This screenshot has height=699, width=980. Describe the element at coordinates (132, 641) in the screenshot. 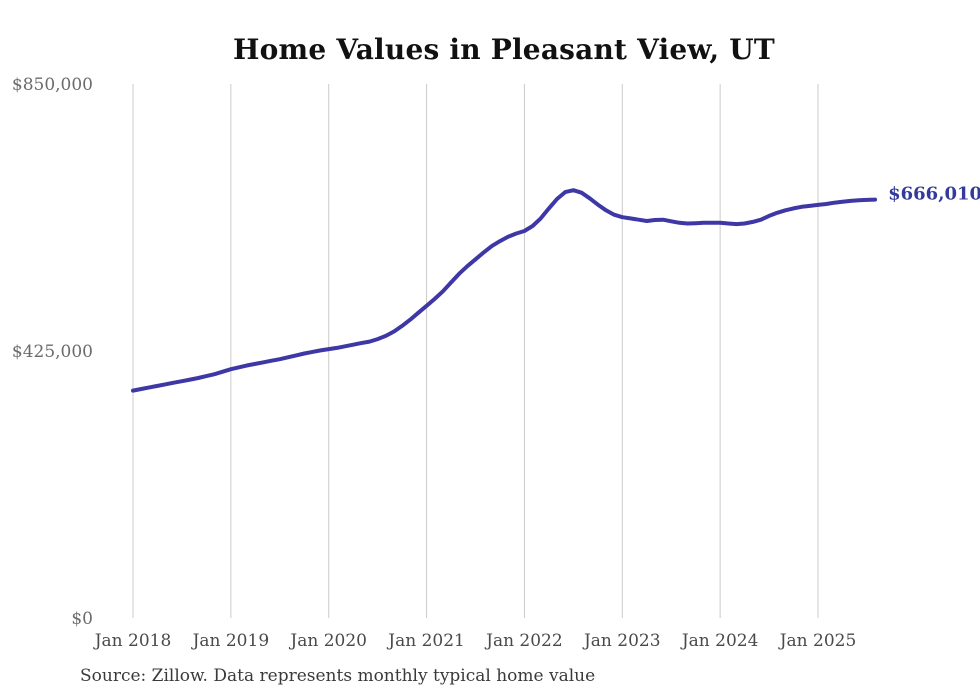

I see `x-axis-tick-label: Jan 2018` at that location.